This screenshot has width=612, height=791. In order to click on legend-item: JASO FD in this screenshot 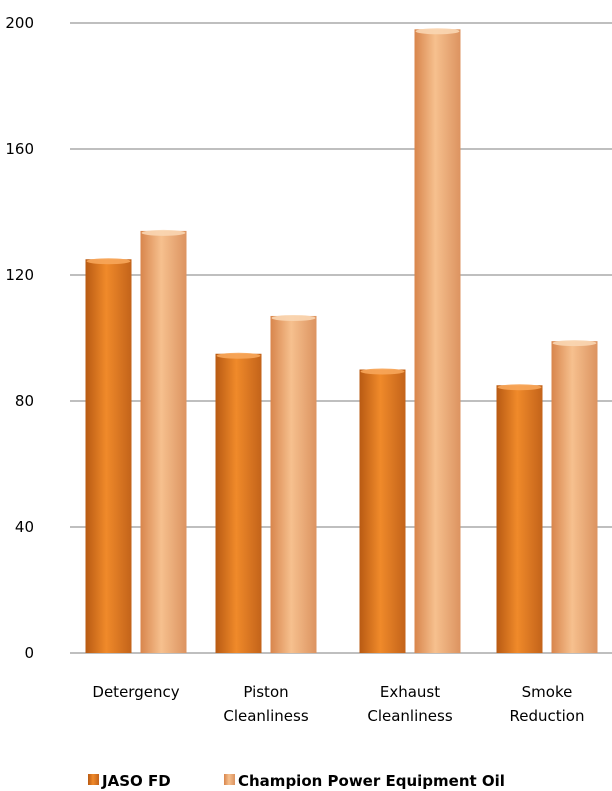, I will do `click(129, 781)`.